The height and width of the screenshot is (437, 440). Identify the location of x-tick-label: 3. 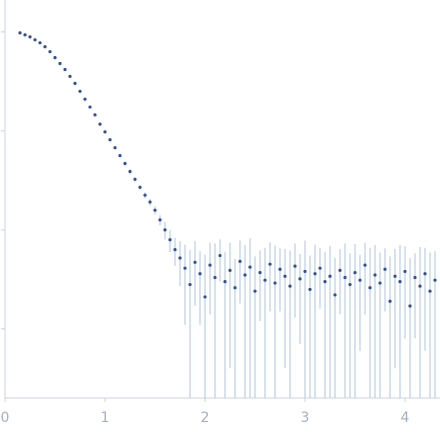
(305, 418).